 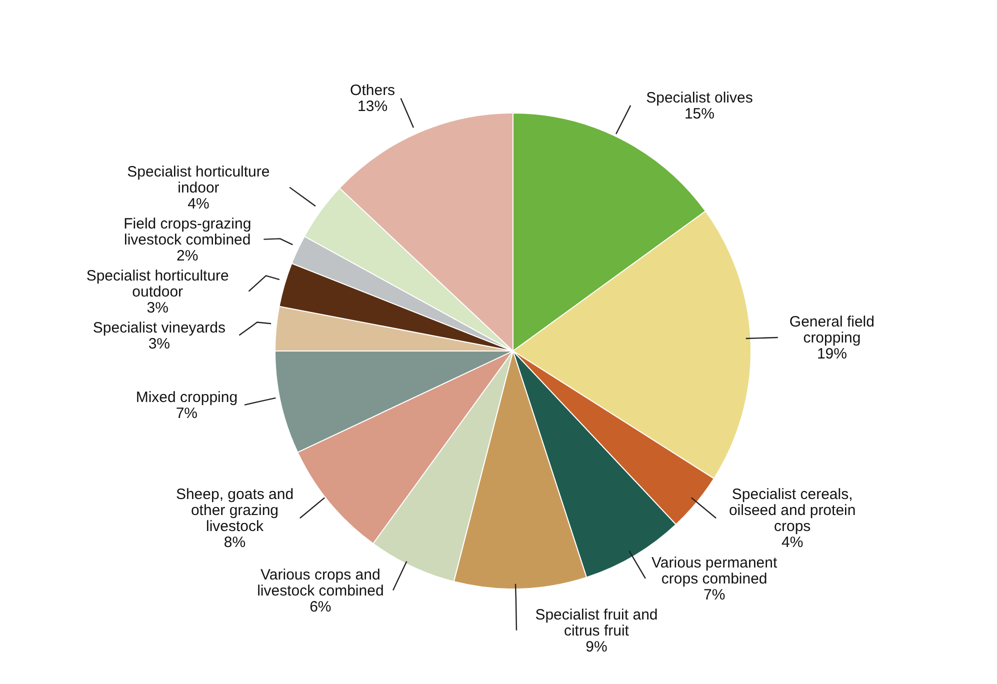 What do you see at coordinates (198, 179) in the screenshot?
I see `slice-label: Specialist horticulture indoor` at bounding box center [198, 179].